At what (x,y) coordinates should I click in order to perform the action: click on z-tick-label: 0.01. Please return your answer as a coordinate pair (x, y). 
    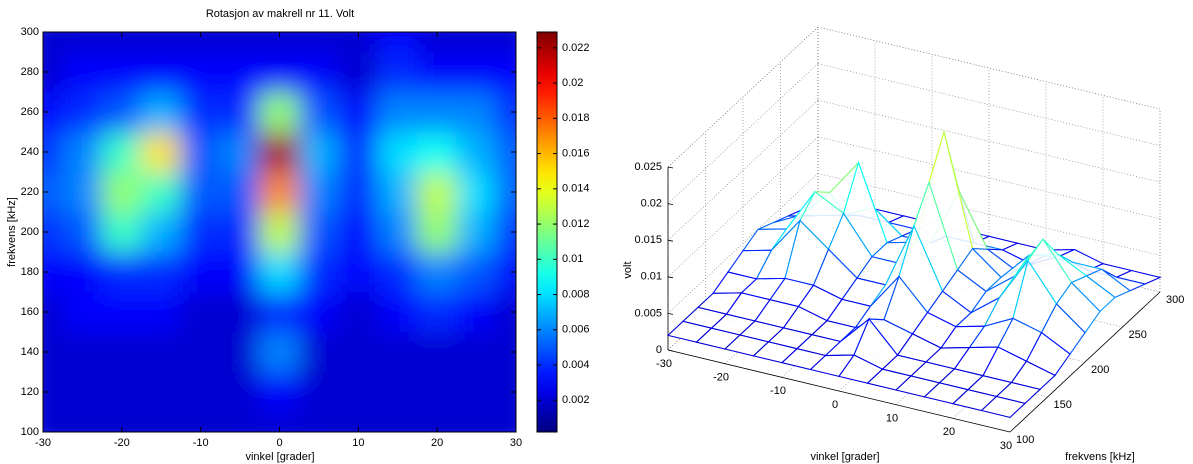
    Looking at the image, I should click on (651, 277).